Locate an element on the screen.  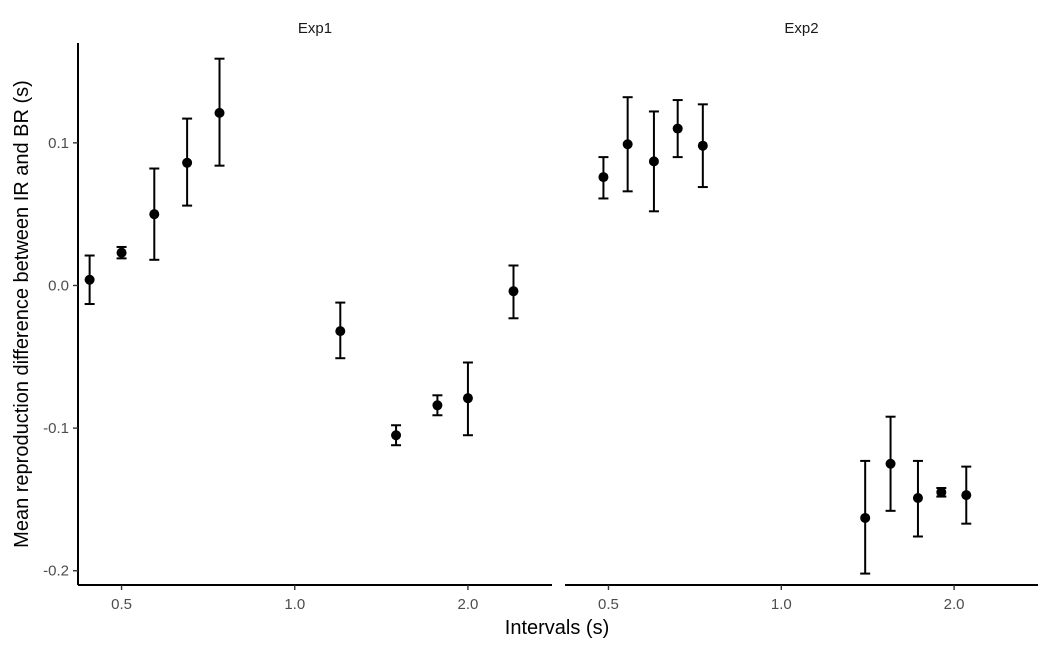
y-tick-label: -0.2 is located at coordinates (56, 571).